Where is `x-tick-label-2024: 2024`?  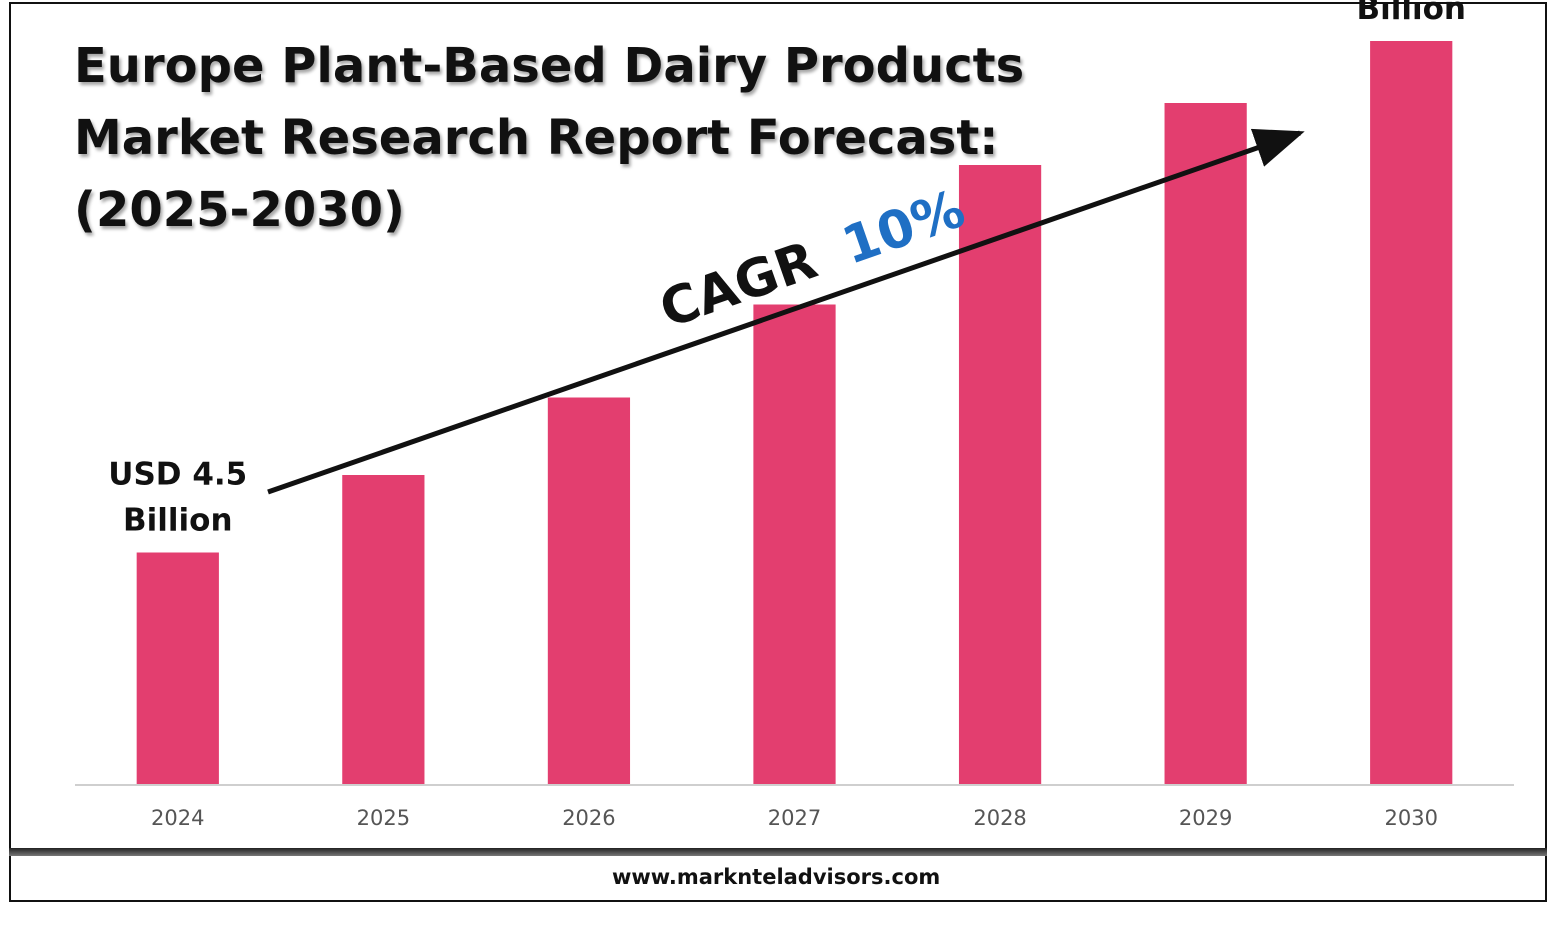 x-tick-label-2024: 2024 is located at coordinates (177, 818).